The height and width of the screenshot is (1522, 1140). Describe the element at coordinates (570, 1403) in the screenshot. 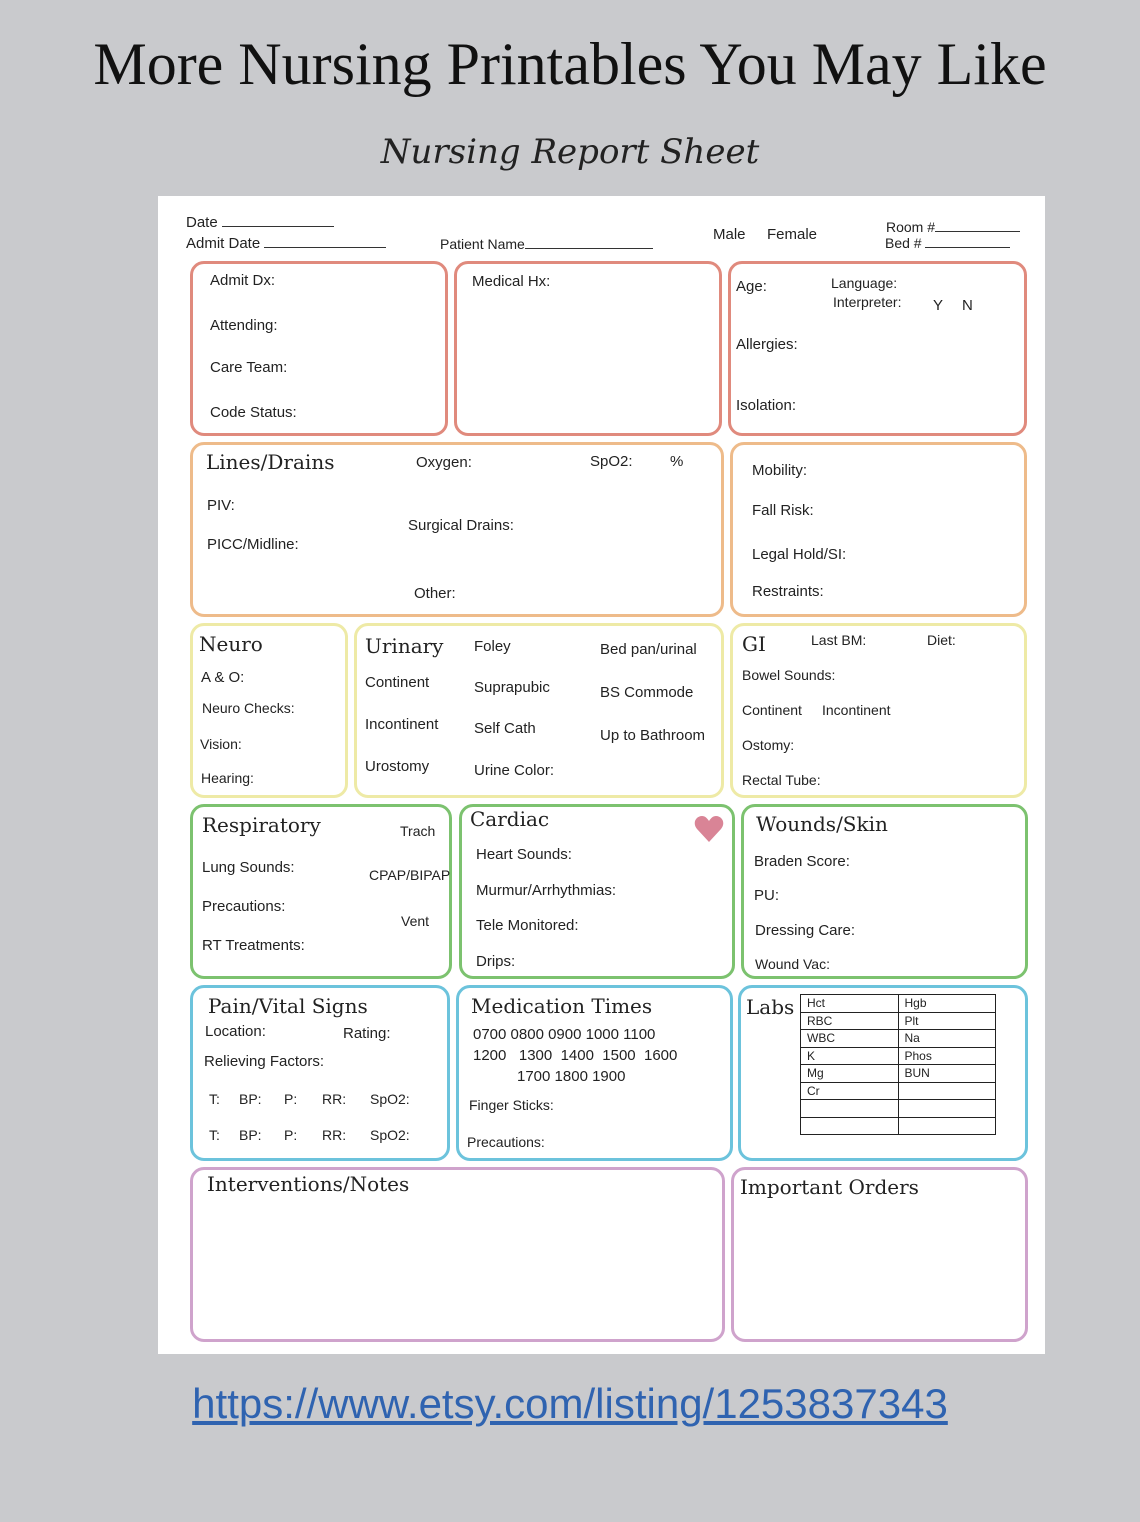

I see `etsy-link: https://www.etsy.com/listing/1253837343` at that location.